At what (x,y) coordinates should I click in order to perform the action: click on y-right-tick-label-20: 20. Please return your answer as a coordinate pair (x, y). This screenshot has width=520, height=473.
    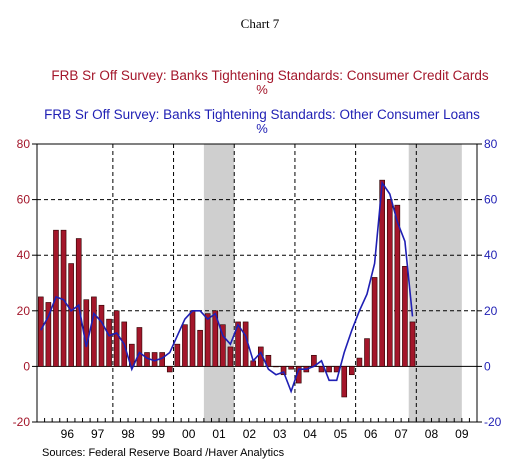
    Looking at the image, I should click on (491, 311).